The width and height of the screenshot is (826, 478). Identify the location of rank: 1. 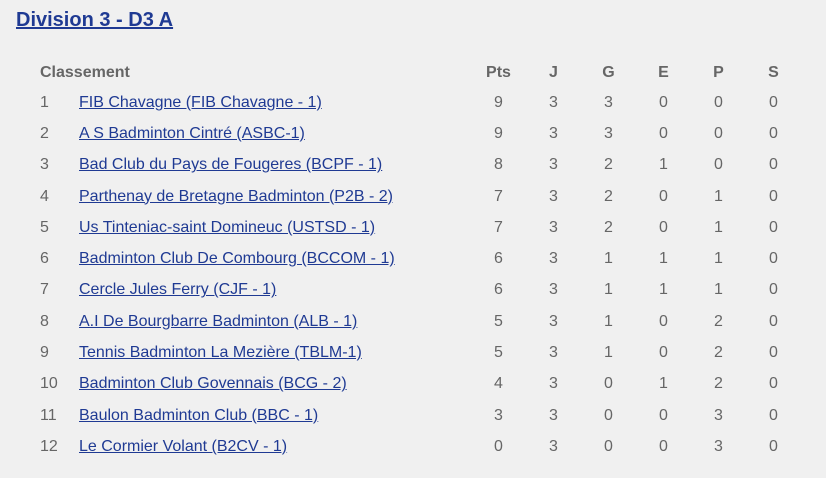
(44, 102).